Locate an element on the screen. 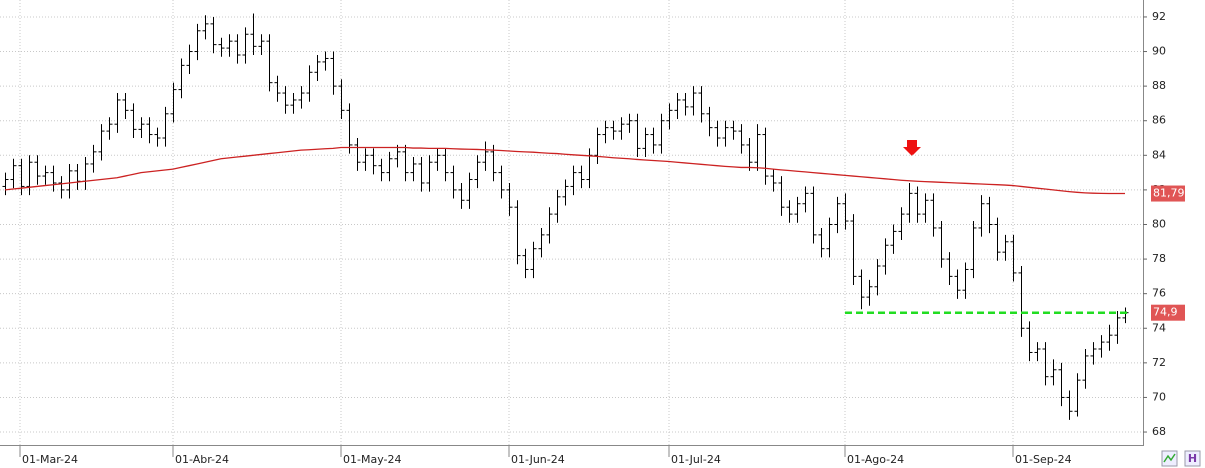  settings-icon-glyph: H is located at coordinates (1192, 458).